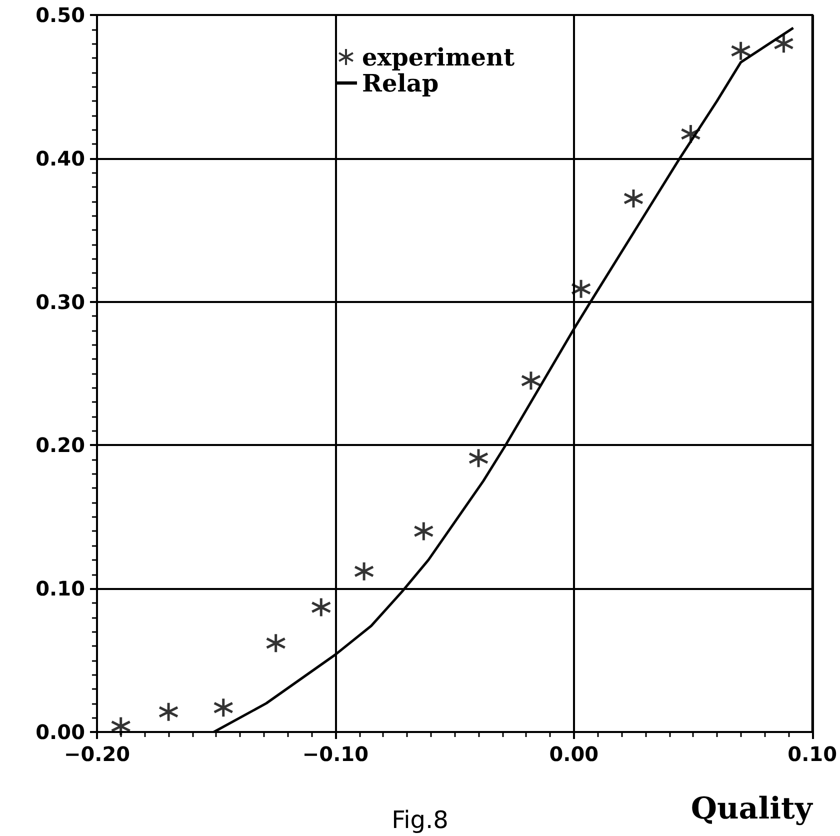 The height and width of the screenshot is (836, 840). What do you see at coordinates (438, 57) in the screenshot?
I see `legend-label: experiment` at bounding box center [438, 57].